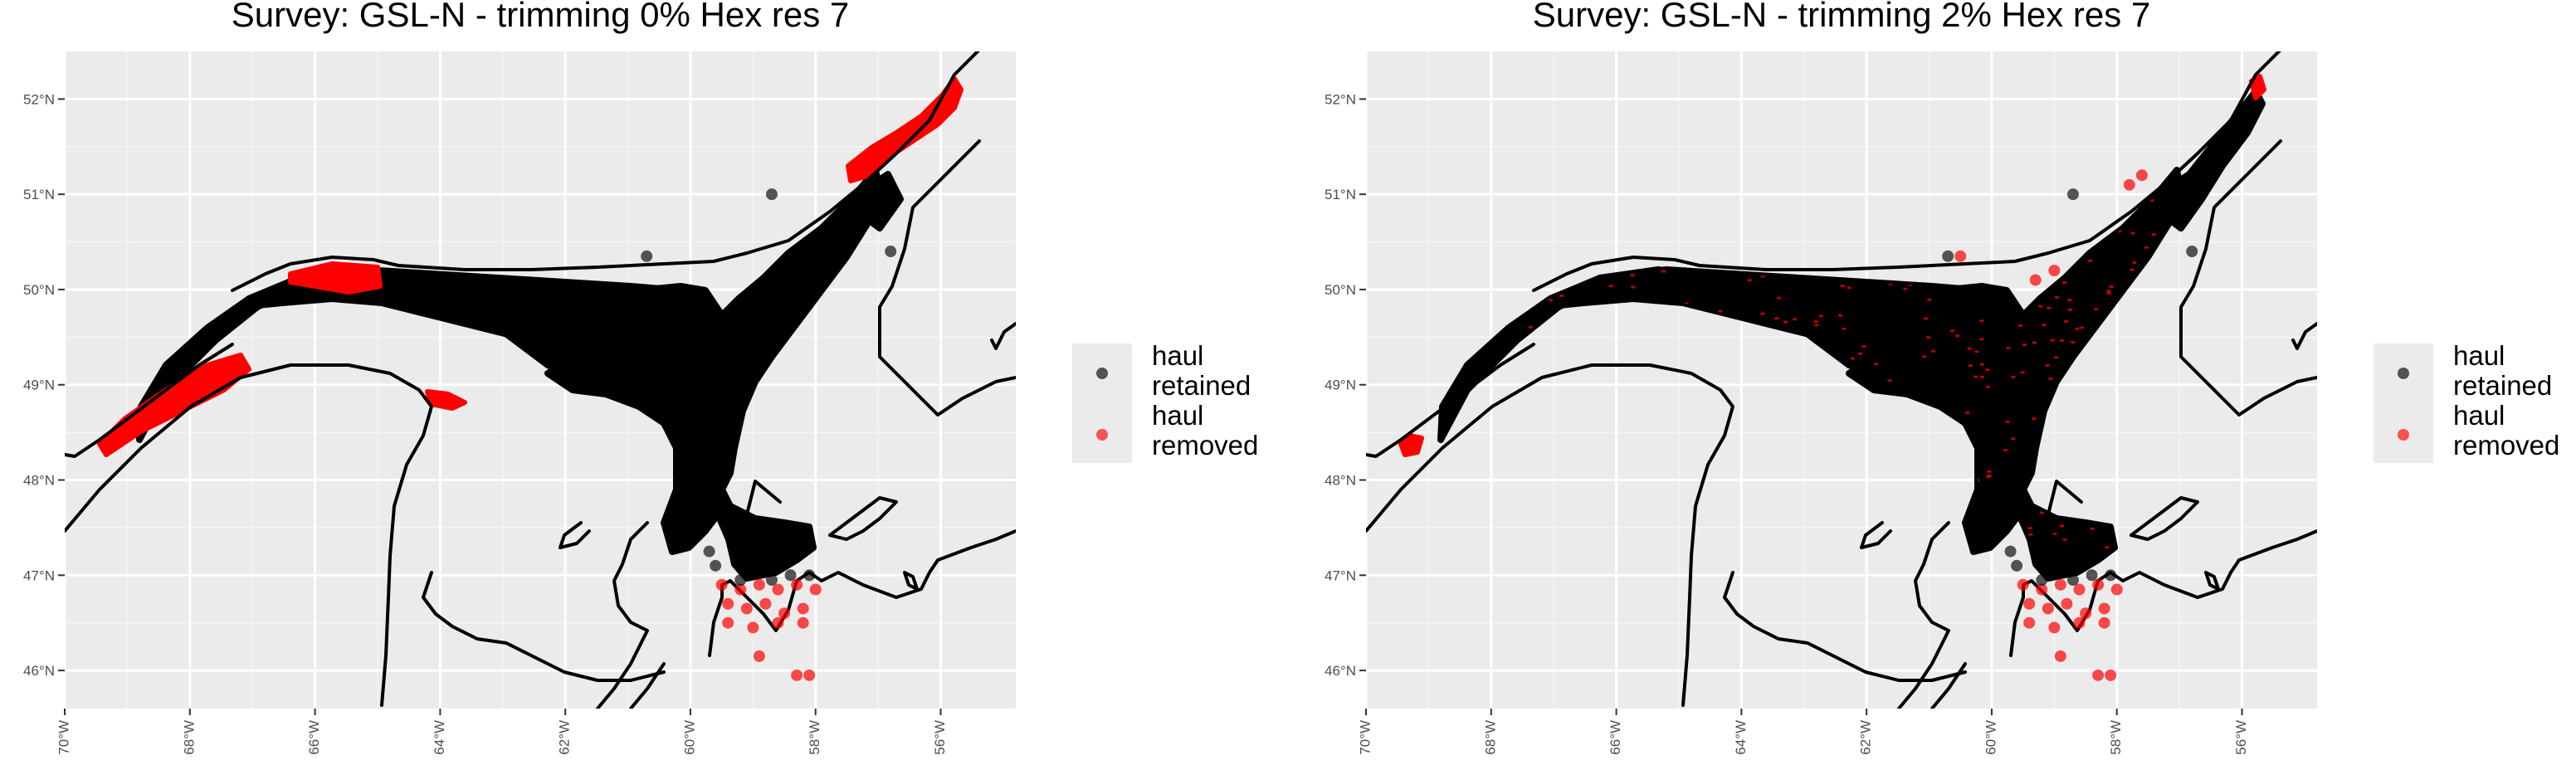 The height and width of the screenshot is (760, 2576). I want to click on retained-hauls-gulf-center, so click(714, 374).